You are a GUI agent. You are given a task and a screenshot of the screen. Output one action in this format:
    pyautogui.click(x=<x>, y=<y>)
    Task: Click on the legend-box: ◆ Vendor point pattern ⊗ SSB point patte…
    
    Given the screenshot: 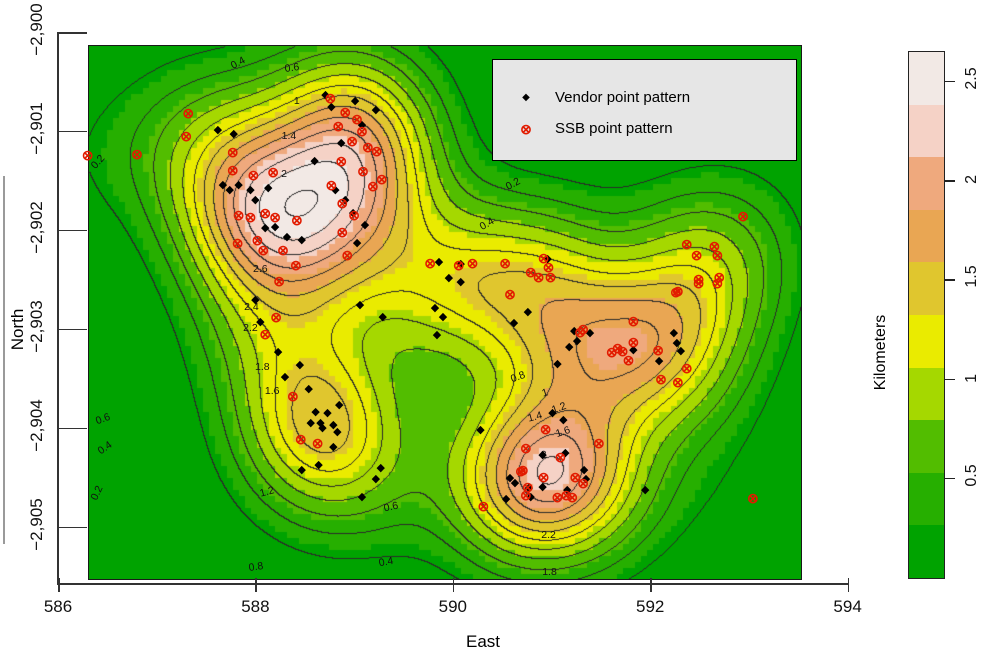 What is the action you would take?
    pyautogui.click(x=644, y=110)
    